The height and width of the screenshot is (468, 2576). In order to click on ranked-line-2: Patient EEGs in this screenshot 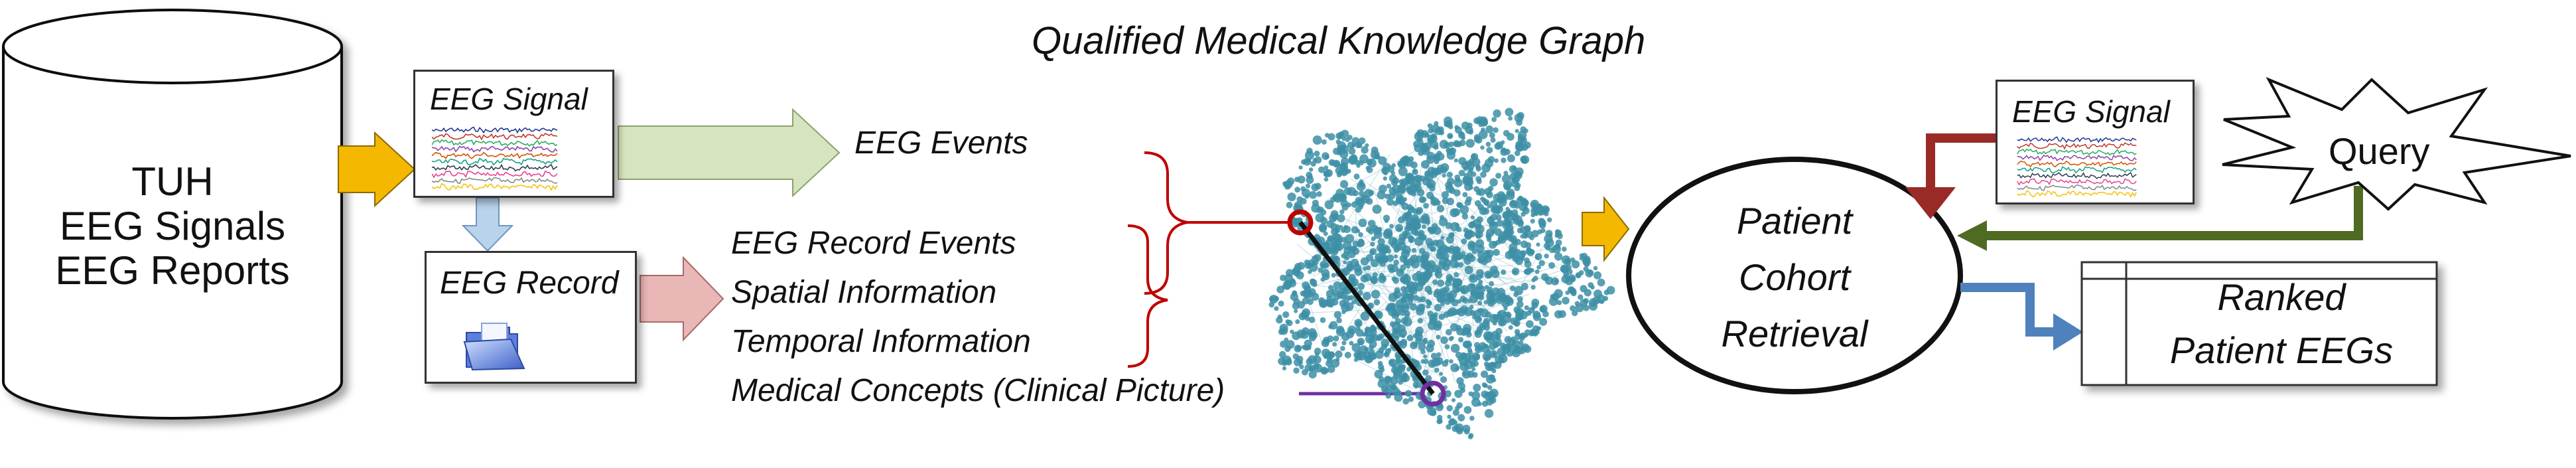, I will do `click(2281, 350)`.